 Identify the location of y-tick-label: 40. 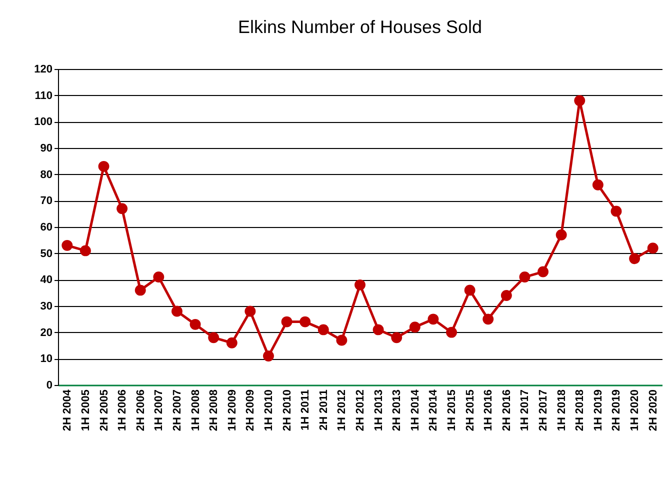
(46, 280).